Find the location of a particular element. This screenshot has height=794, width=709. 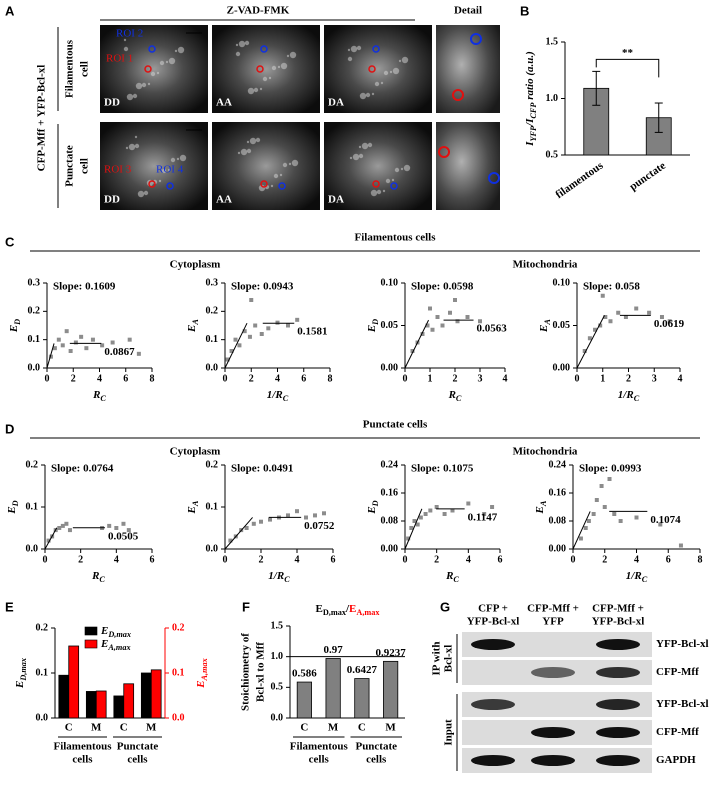

y-tick-label: 0.10 is located at coordinates (562, 282).